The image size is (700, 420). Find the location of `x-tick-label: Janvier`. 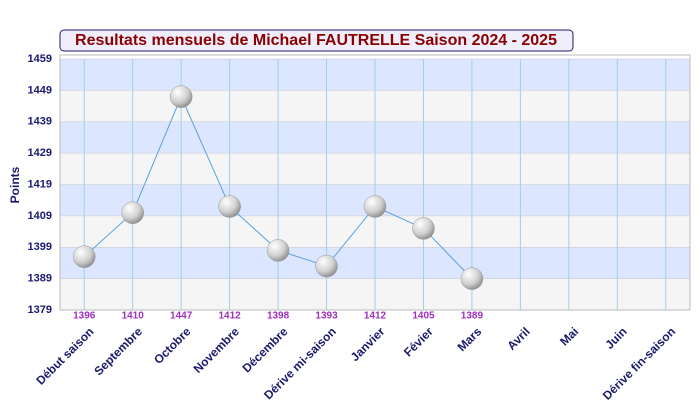

x-tick-label: Janvier is located at coordinates (368, 344).